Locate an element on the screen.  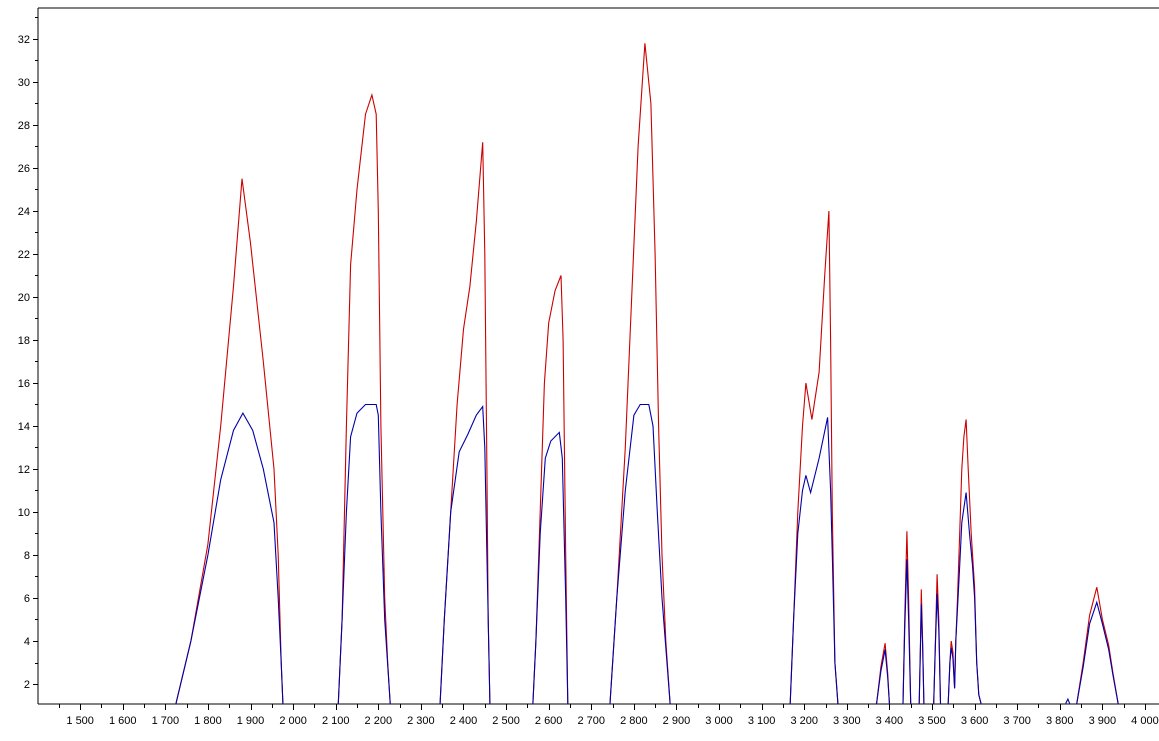
y-tick-label: 18 is located at coordinates (24, 341).